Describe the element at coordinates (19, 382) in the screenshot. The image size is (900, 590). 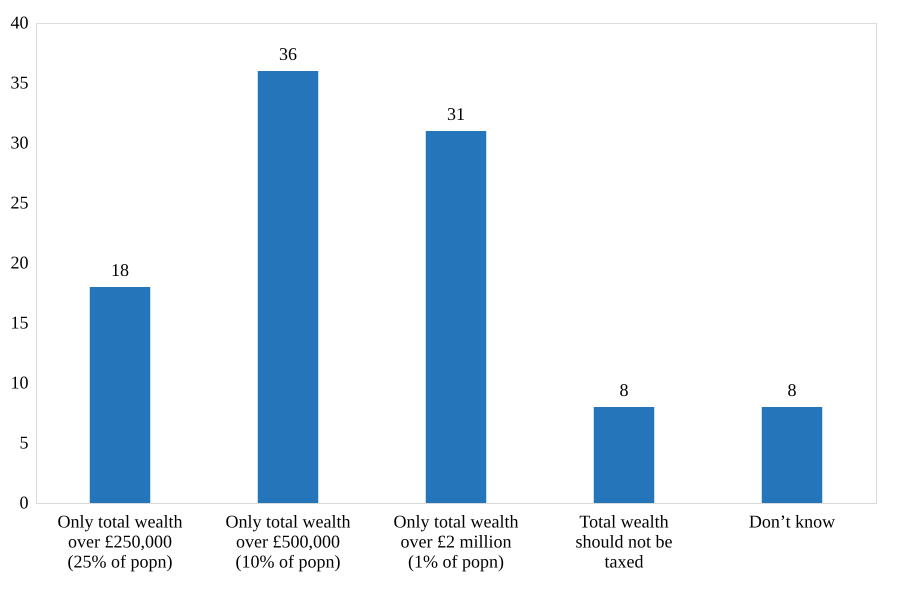
I see `y-tick-label: 10` at that location.